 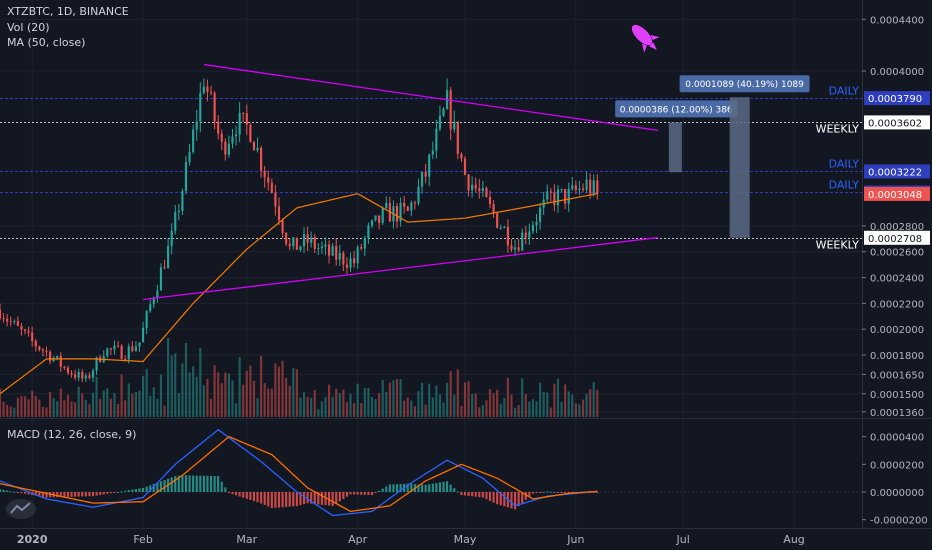 I want to click on price-tick-label: 0.0002600, so click(x=897, y=253).